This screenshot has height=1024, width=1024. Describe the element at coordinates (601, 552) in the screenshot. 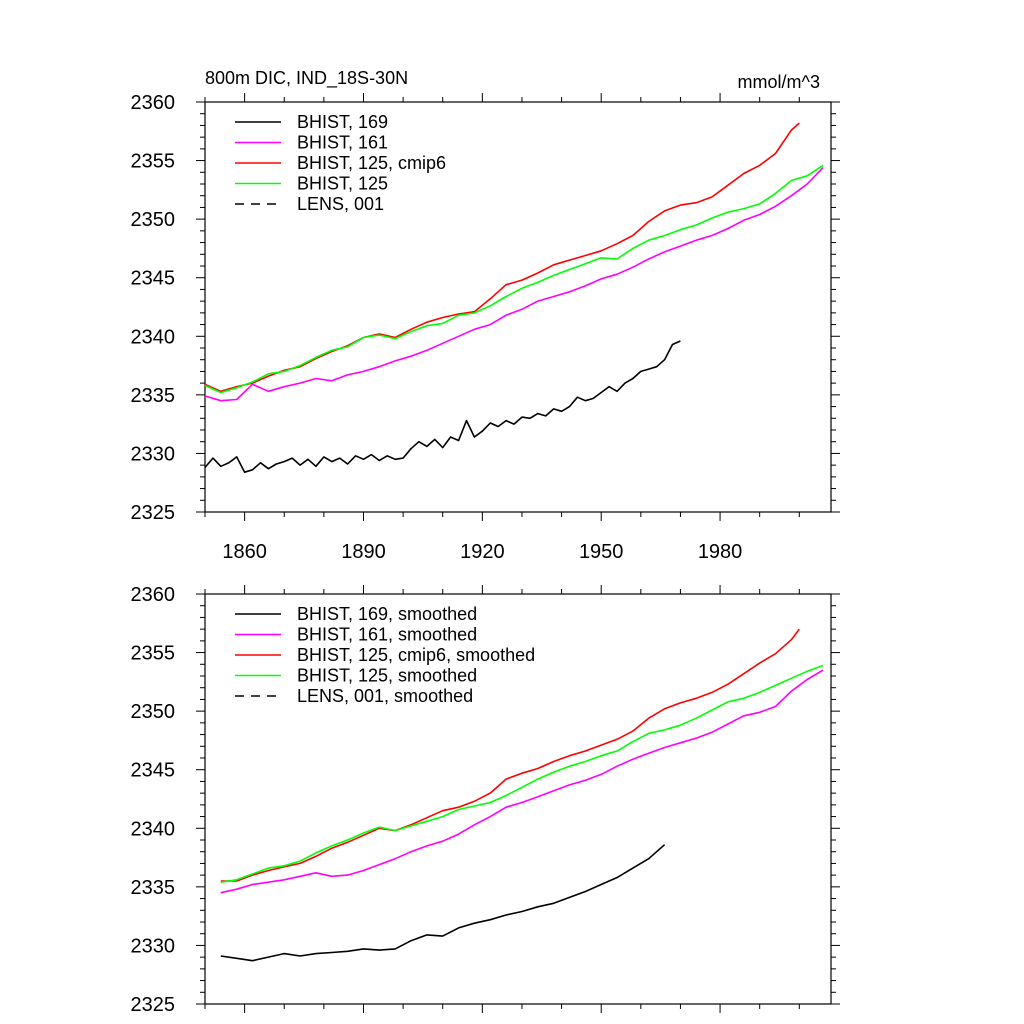

I see `x-tick-label: 1950` at that location.